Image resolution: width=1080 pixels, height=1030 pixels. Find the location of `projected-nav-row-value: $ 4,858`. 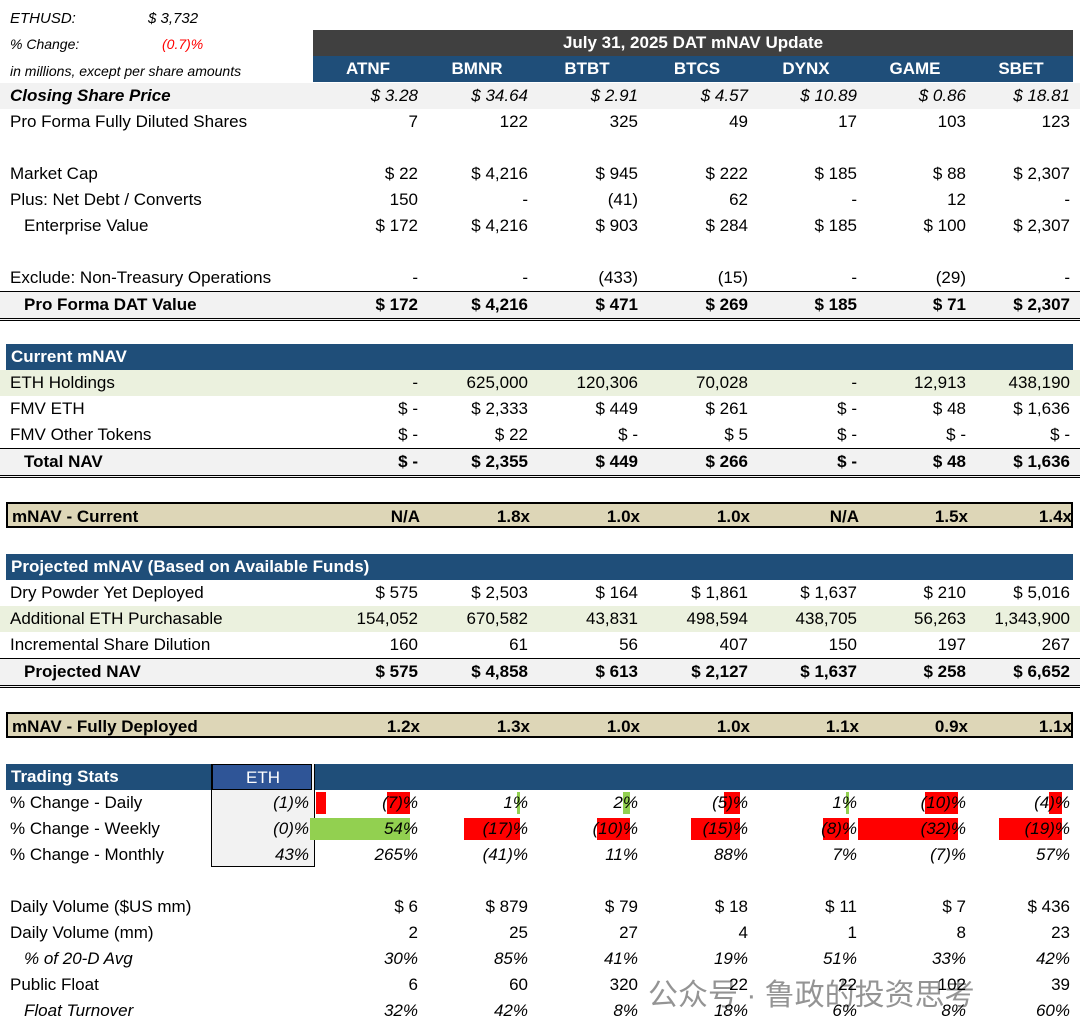

projected-nav-row-value: $ 4,858 is located at coordinates (499, 671).